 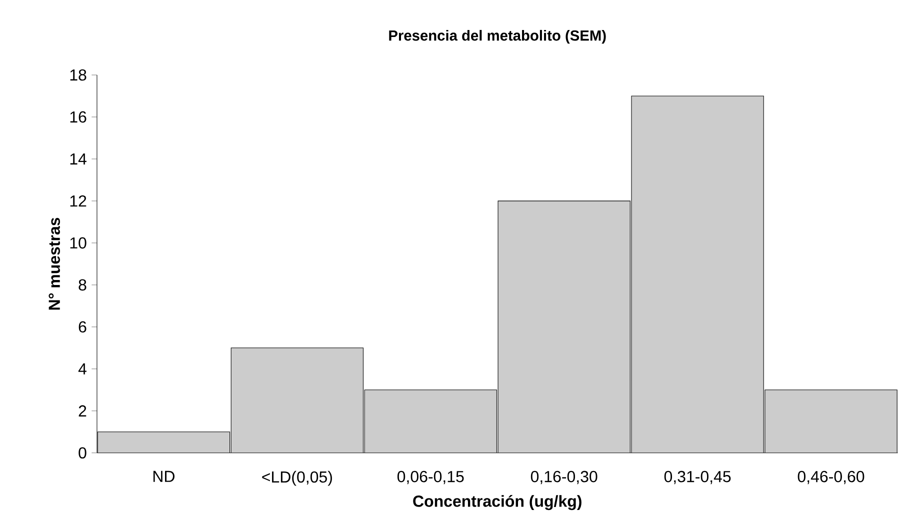 What do you see at coordinates (82, 411) in the screenshot?
I see `y-tick-label: 2` at bounding box center [82, 411].